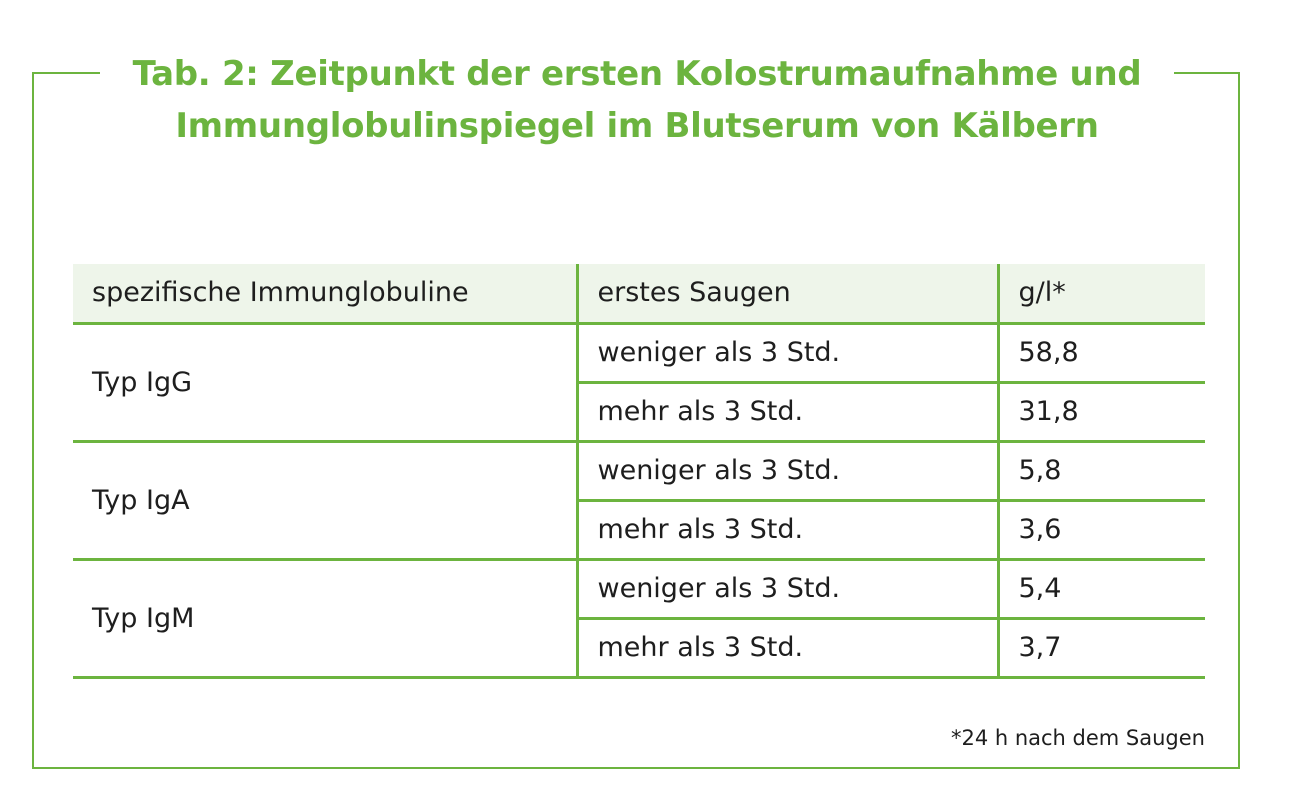 This screenshot has width=1300, height=809. What do you see at coordinates (1077, 738) in the screenshot?
I see `footnote: *24 h nach dem Saugen` at bounding box center [1077, 738].